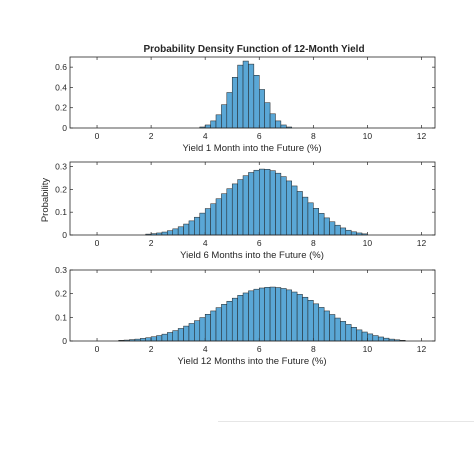 This screenshot has height=452, width=474. I want to click on xlabel-3: Yield 12 Months into the Future (%), so click(251, 361).